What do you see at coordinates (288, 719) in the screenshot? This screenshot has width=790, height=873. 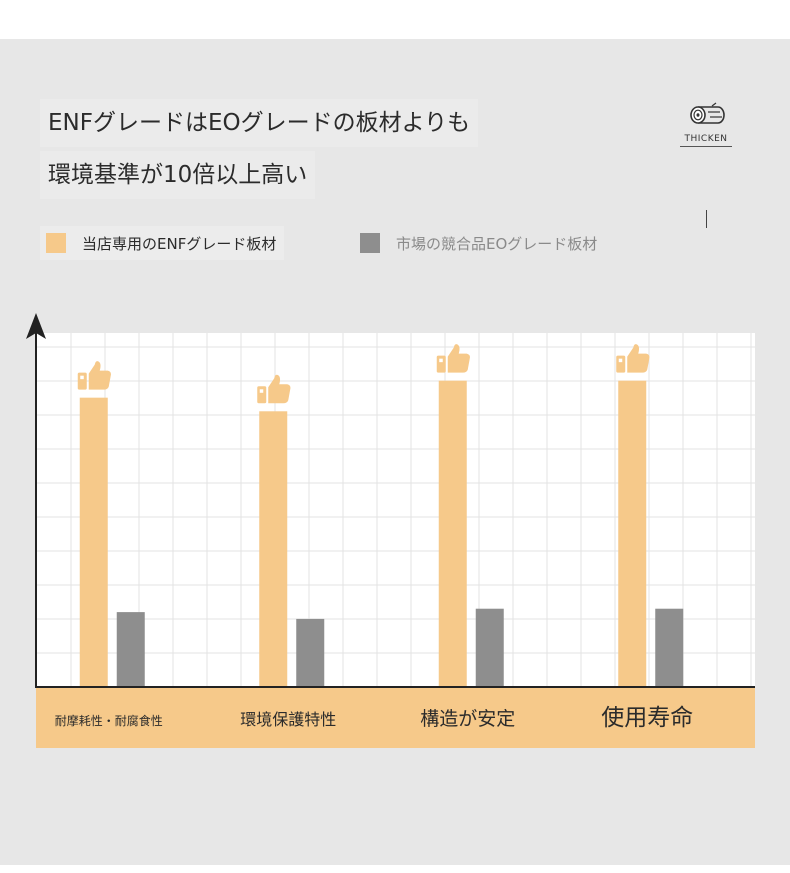 I see `category-label: 環境保護特性` at bounding box center [288, 719].